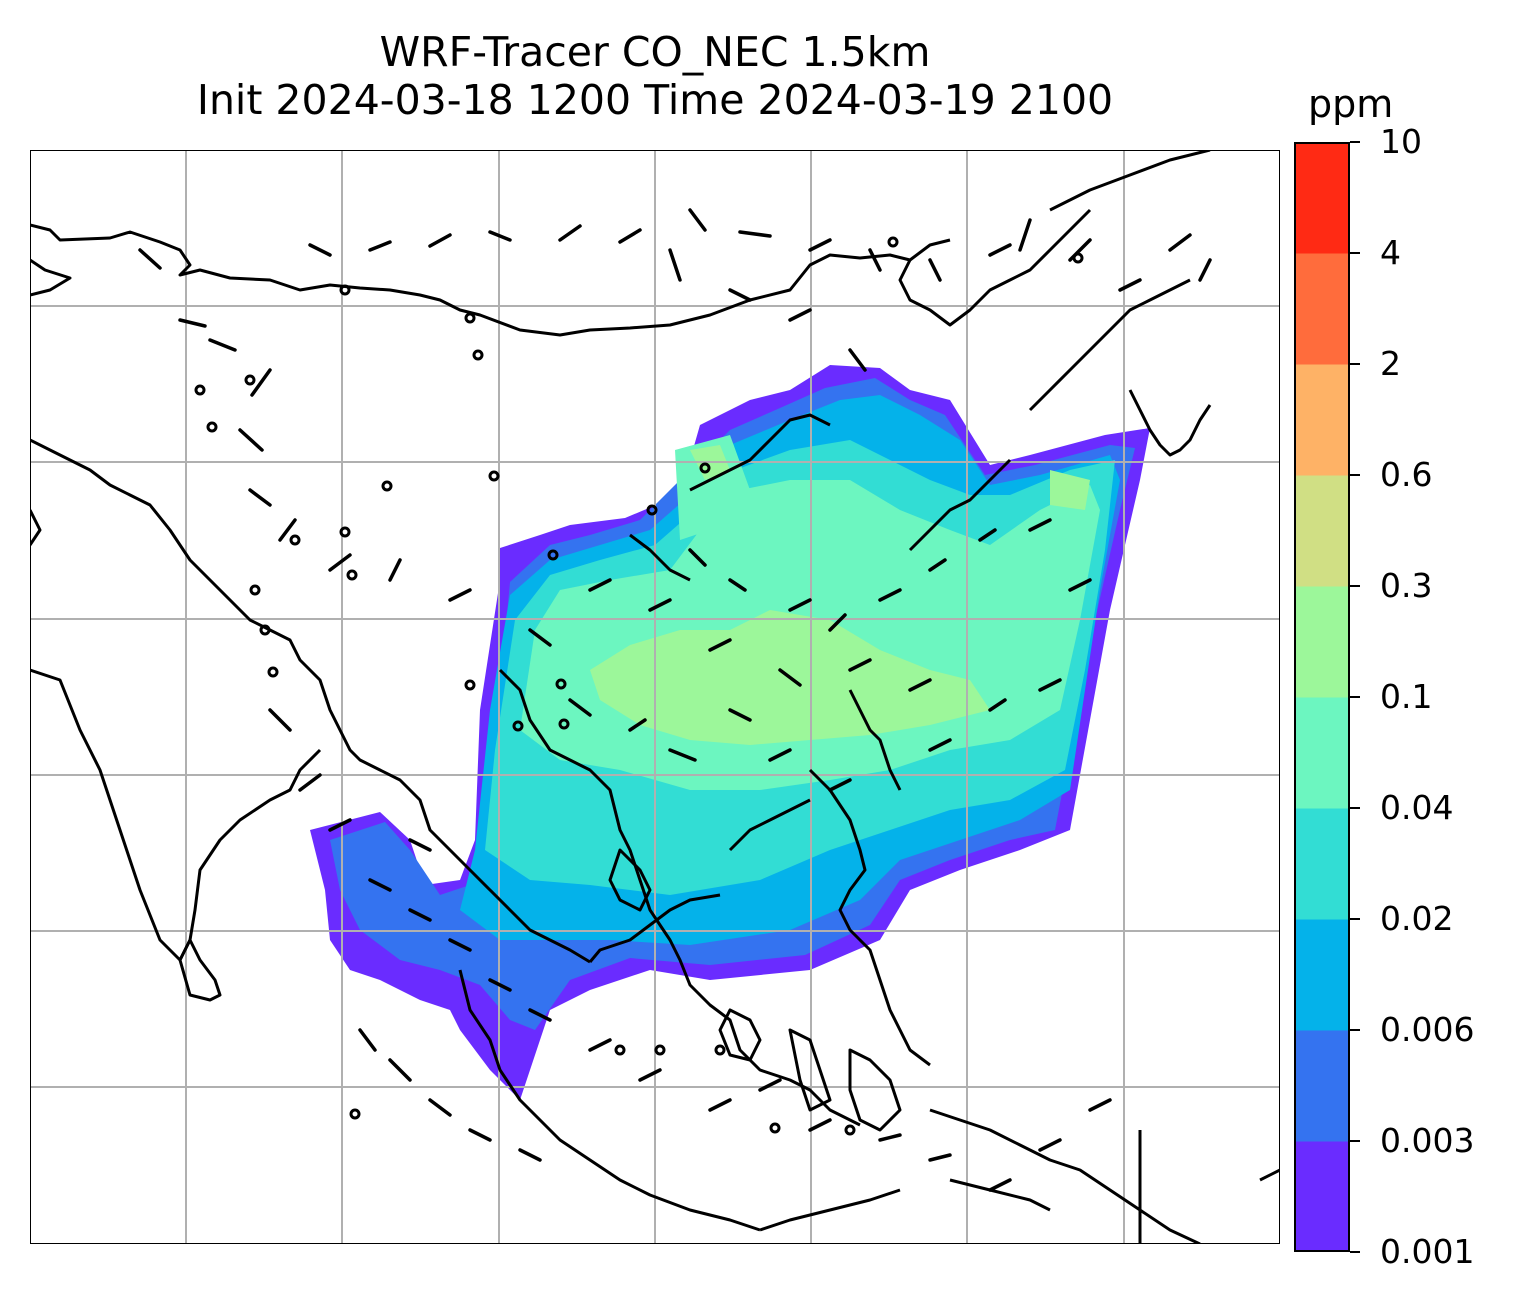 This screenshot has width=1528, height=1306. Describe the element at coordinates (1390, 252) in the screenshot. I see `colorbar-tick-label: 4` at that location.